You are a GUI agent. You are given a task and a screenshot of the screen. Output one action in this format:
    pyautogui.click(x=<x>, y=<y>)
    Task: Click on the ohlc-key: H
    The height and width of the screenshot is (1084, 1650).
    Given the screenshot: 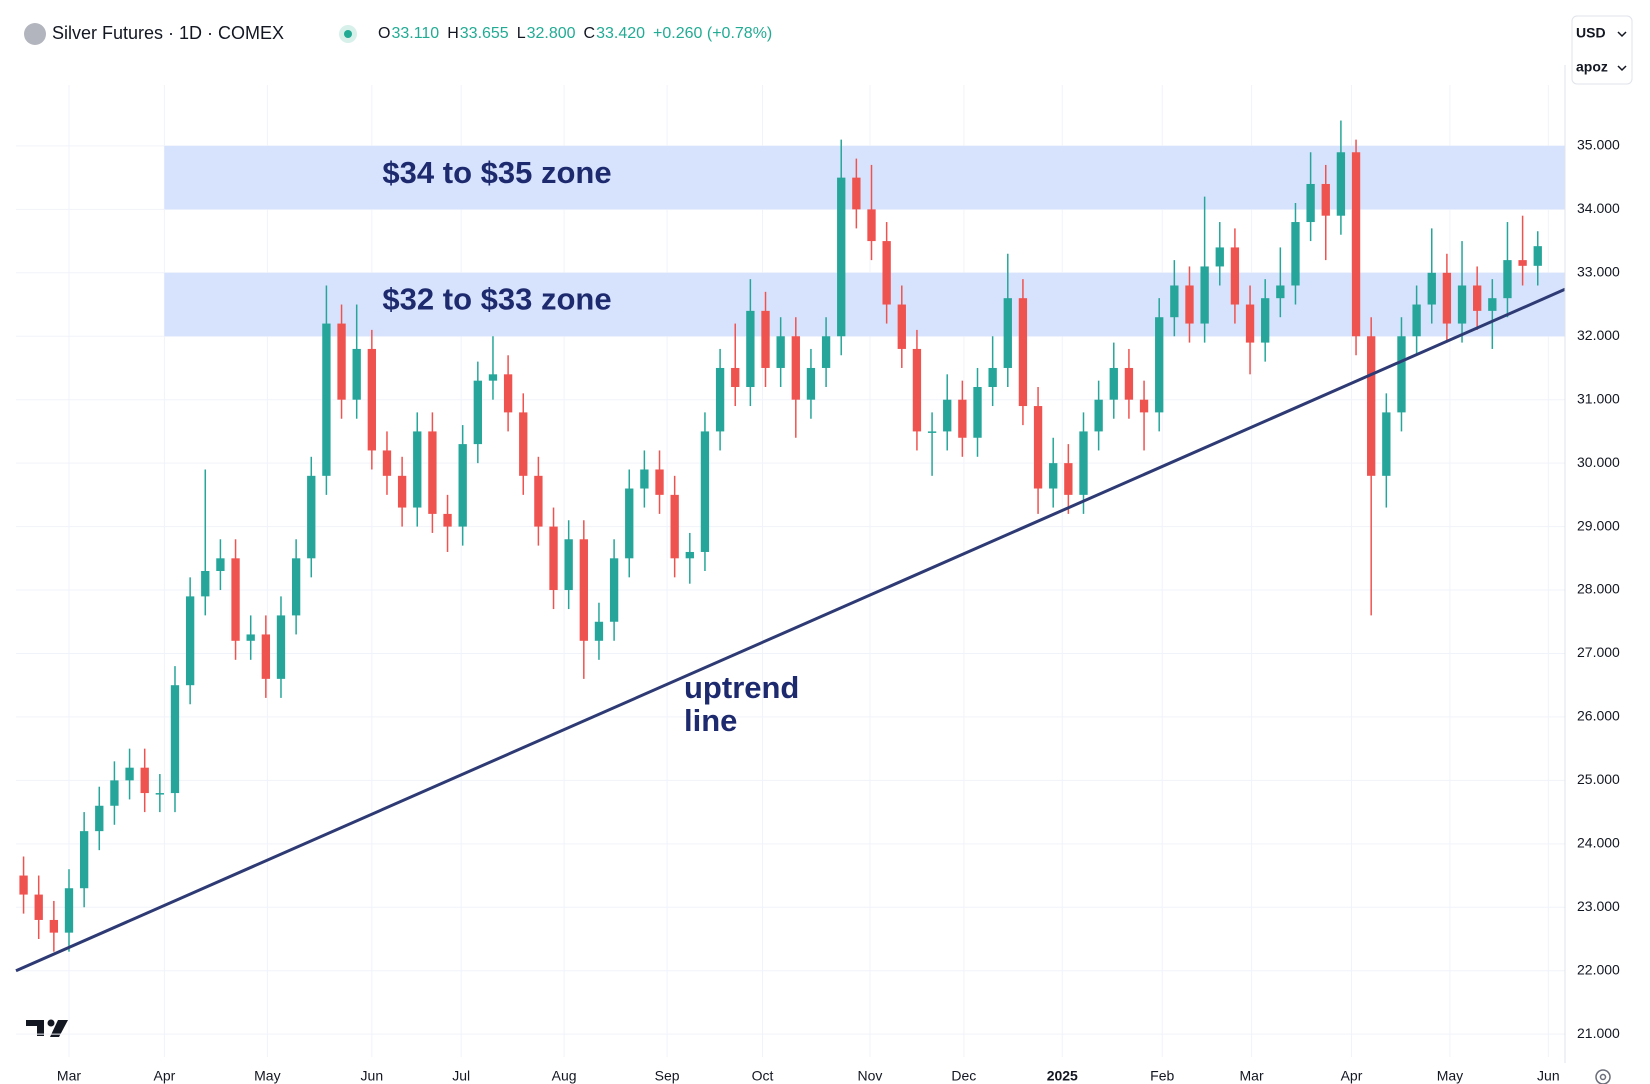 What is the action you would take?
    pyautogui.click(x=453, y=33)
    